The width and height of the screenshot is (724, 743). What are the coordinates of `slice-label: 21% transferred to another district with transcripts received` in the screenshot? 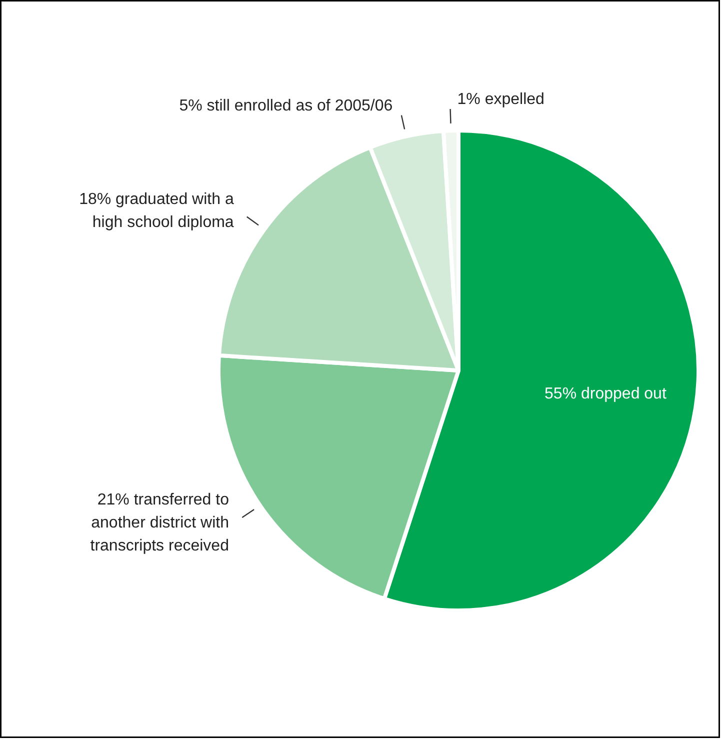 It's located at (160, 522).